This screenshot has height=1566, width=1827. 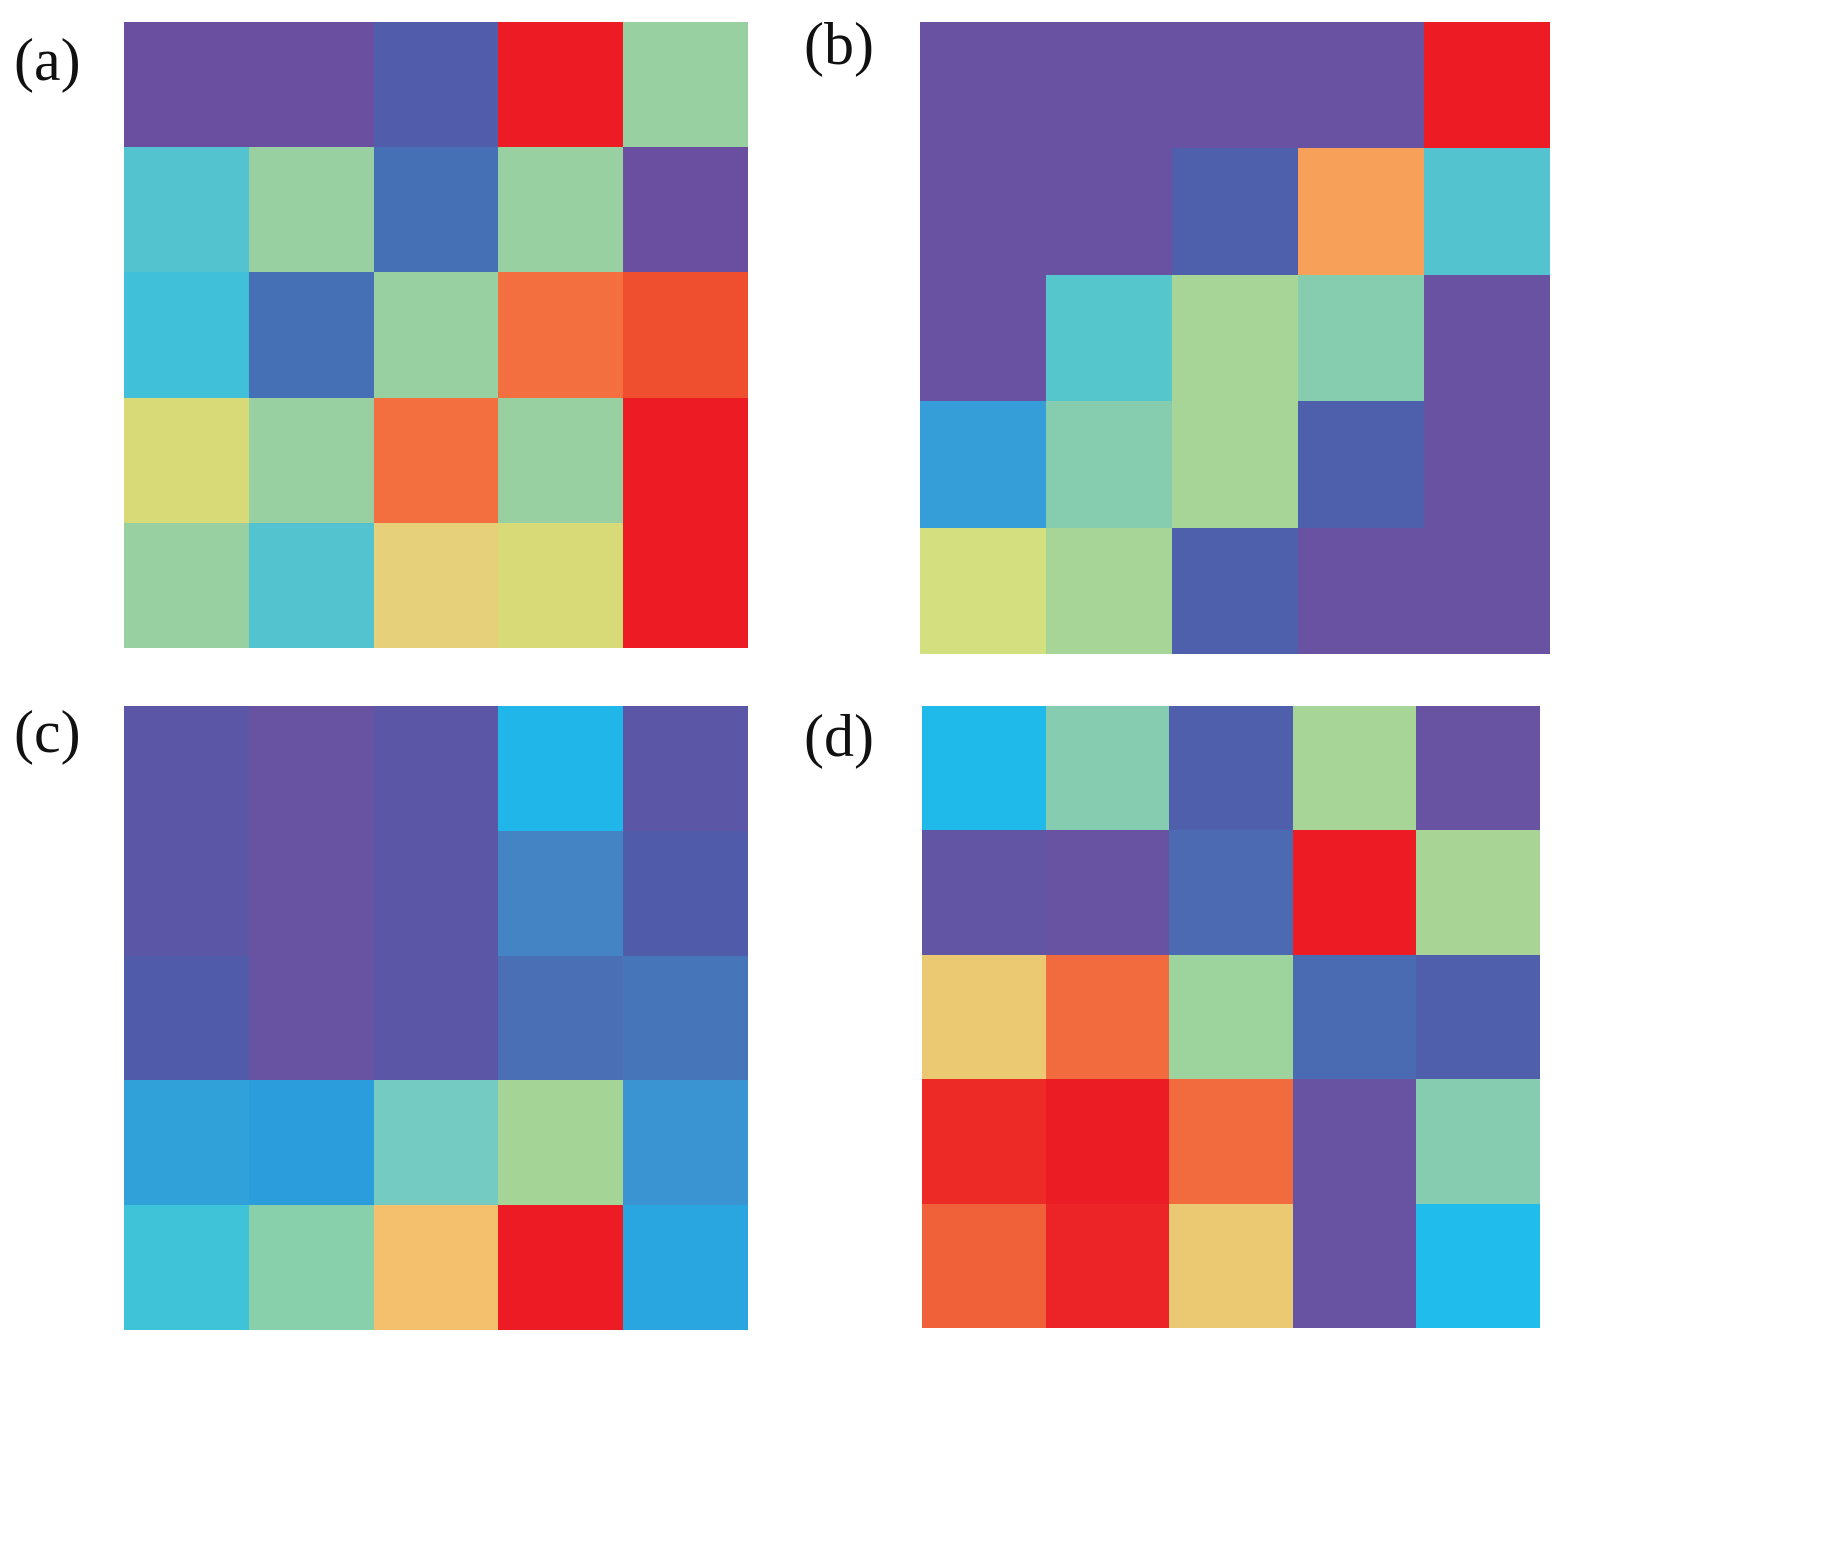 I want to click on heatmap-d-cell-r2-c3, so click(x=1231, y=892).